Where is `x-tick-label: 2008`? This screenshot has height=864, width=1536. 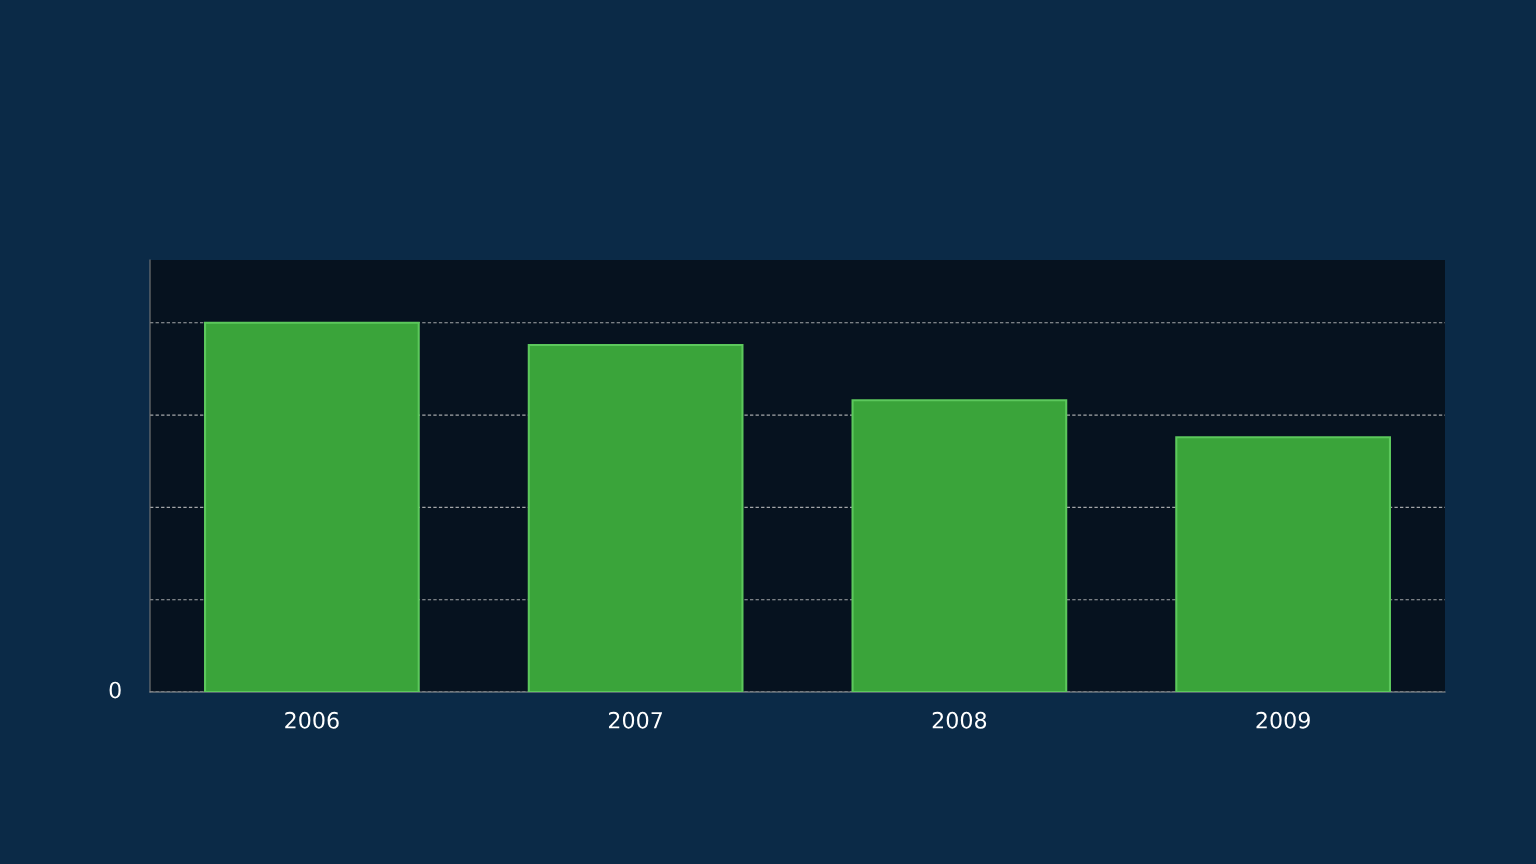 x-tick-label: 2008 is located at coordinates (959, 720).